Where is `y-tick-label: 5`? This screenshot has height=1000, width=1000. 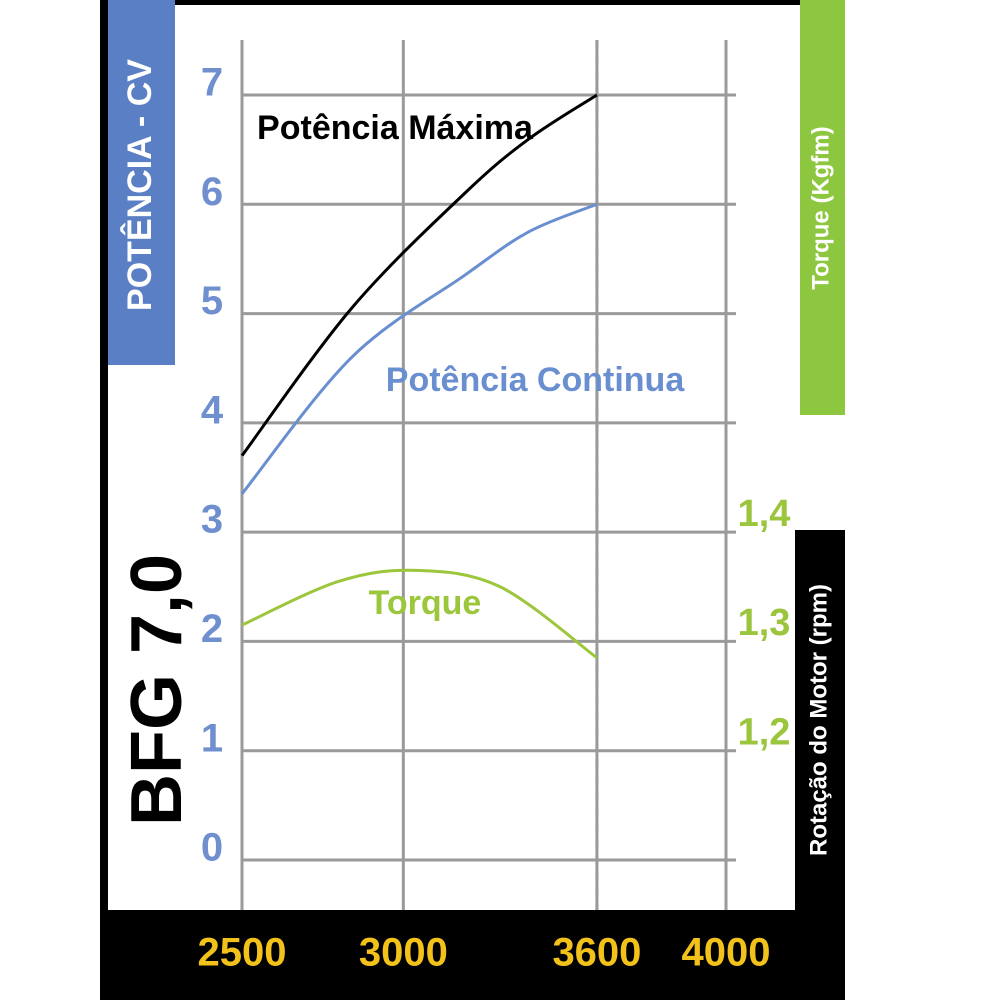
y-tick-label: 5 is located at coordinates (212, 301).